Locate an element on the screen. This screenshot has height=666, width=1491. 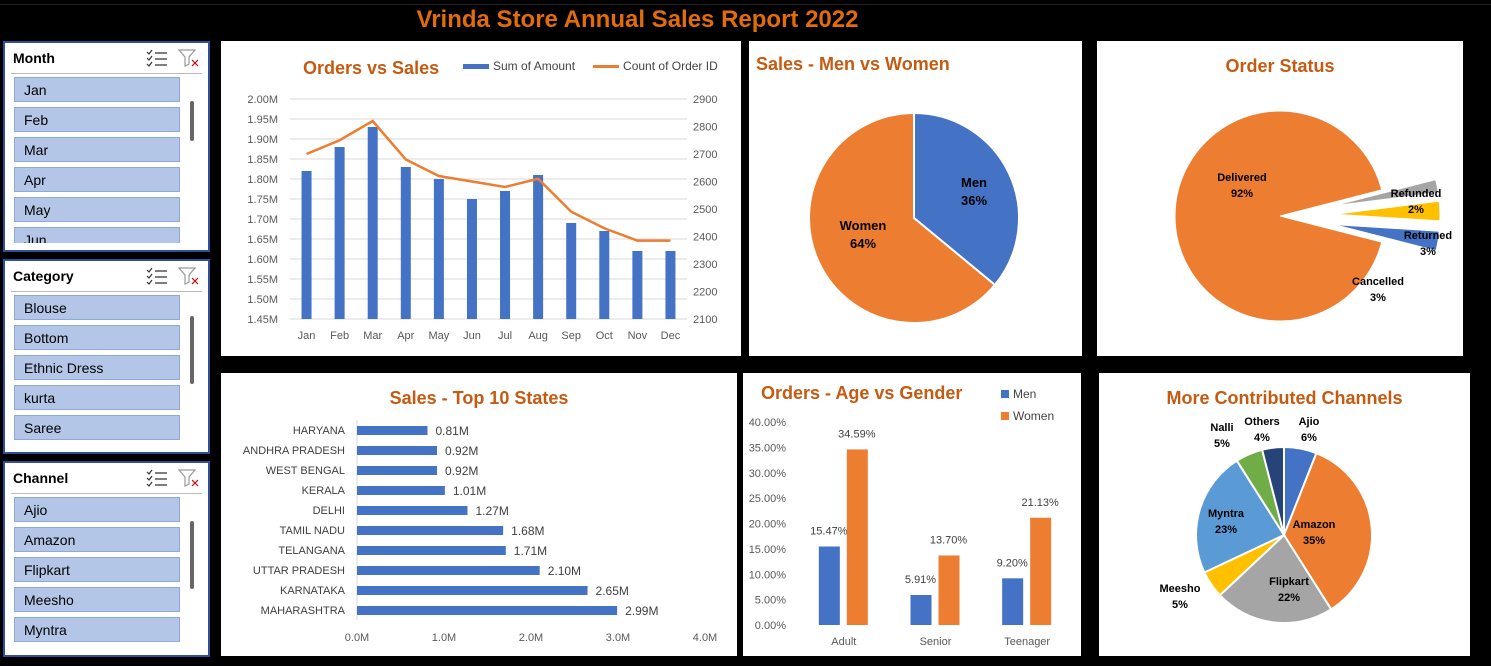
slice-label: Others is located at coordinates (1261, 422).